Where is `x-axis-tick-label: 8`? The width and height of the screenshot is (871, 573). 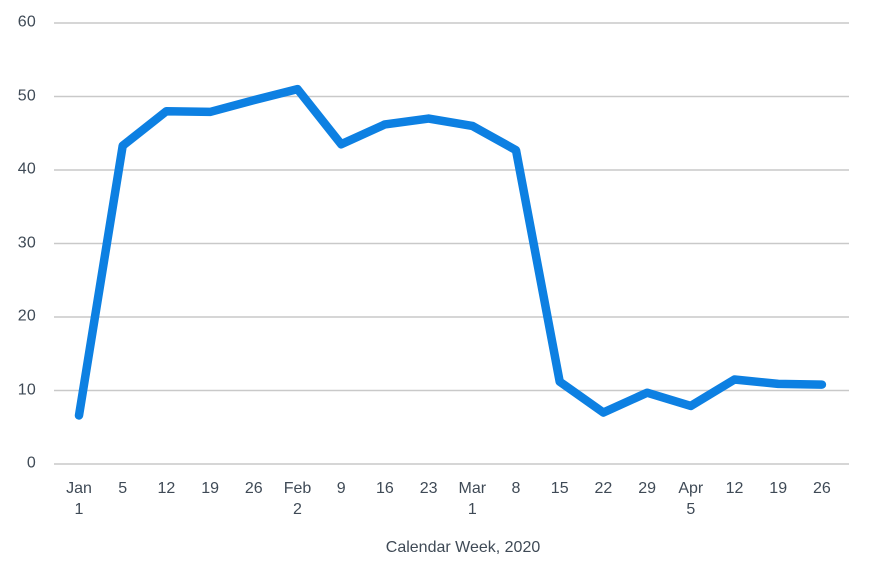
x-axis-tick-label: 8 is located at coordinates (516, 488).